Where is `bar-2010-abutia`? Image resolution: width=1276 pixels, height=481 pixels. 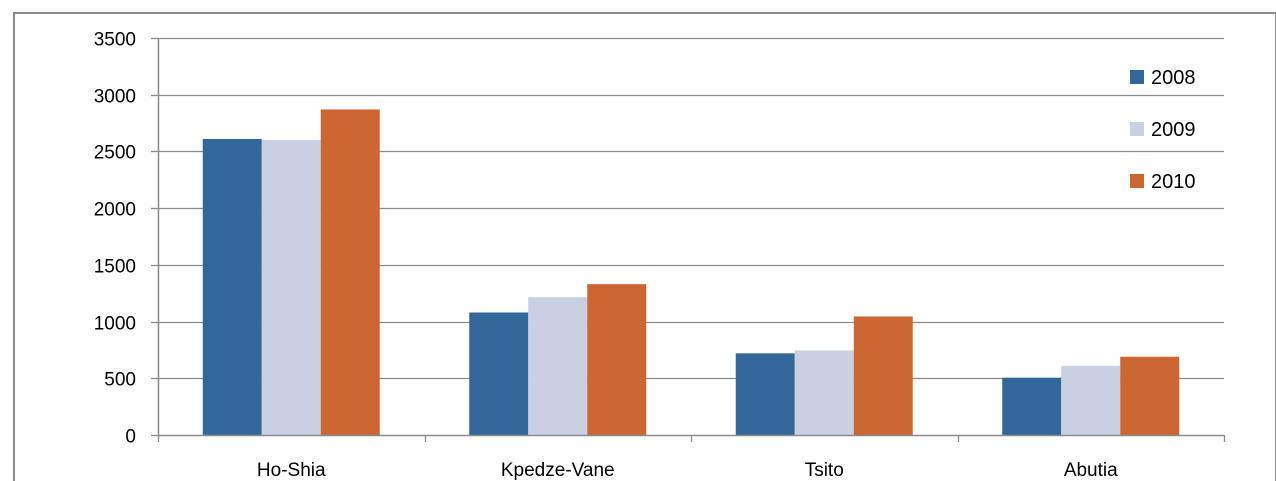
bar-2010-abutia is located at coordinates (1150, 395).